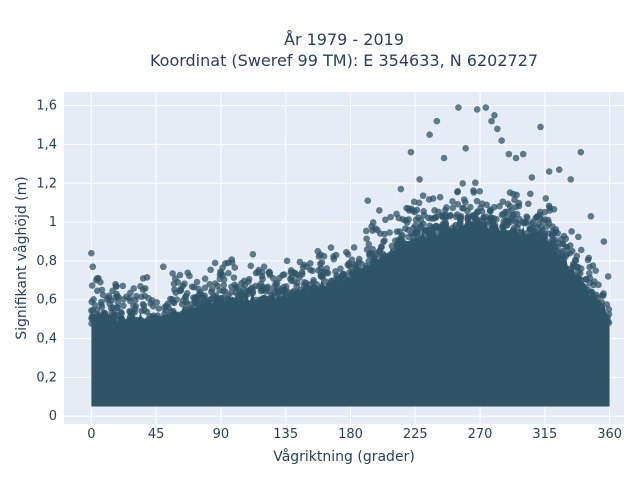  What do you see at coordinates (46, 261) in the screenshot?
I see `y-tick-label: 0,8` at bounding box center [46, 261].